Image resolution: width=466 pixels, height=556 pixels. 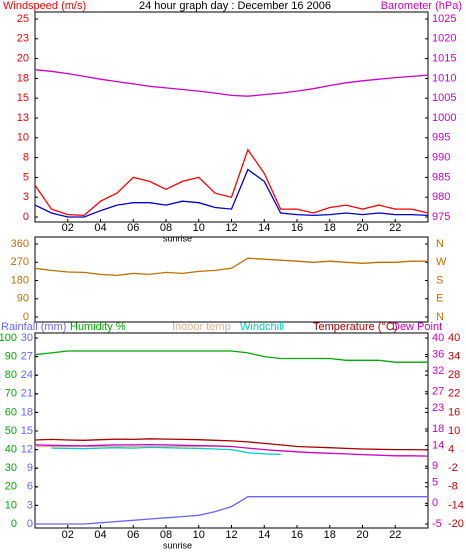 What do you see at coordinates (98, 327) in the screenshot?
I see `legend-label: Humidity %` at bounding box center [98, 327].